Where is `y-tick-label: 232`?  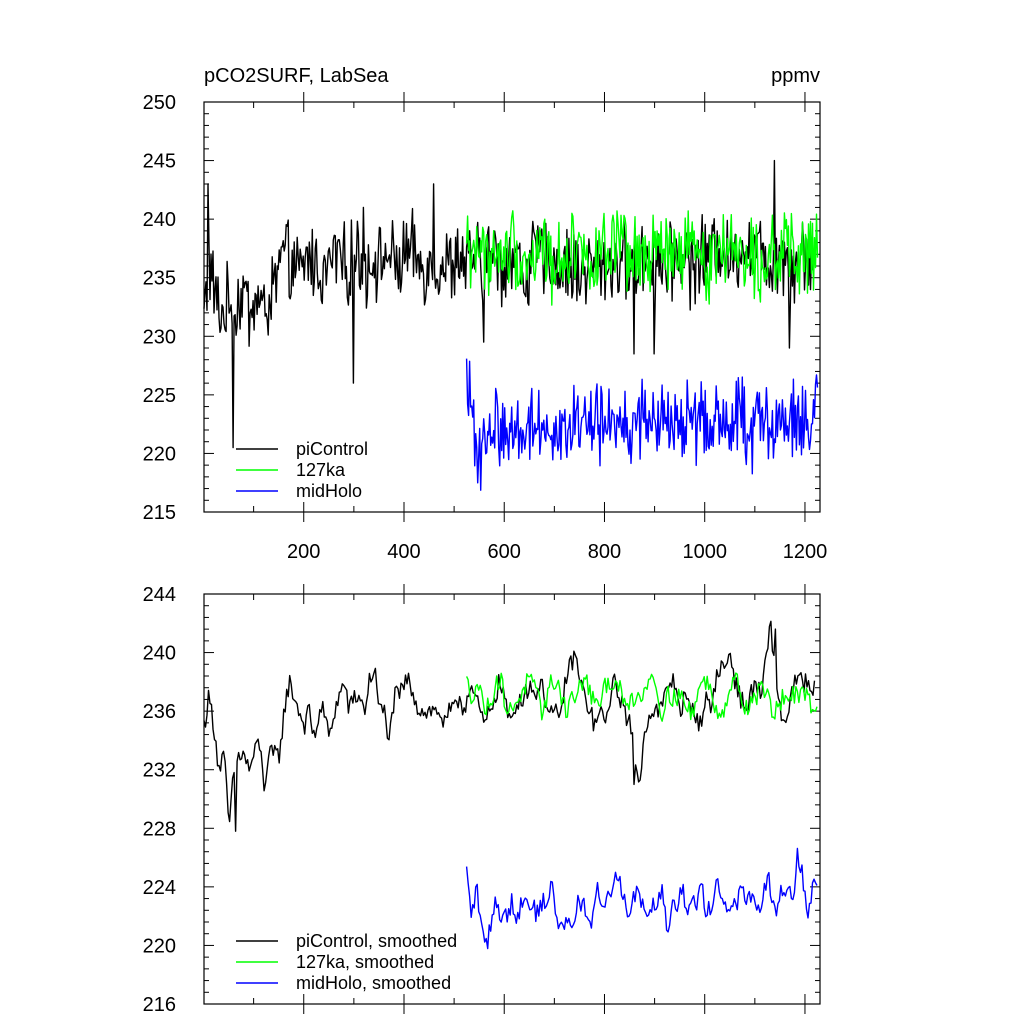 y-tick-label: 232 is located at coordinates (159, 771).